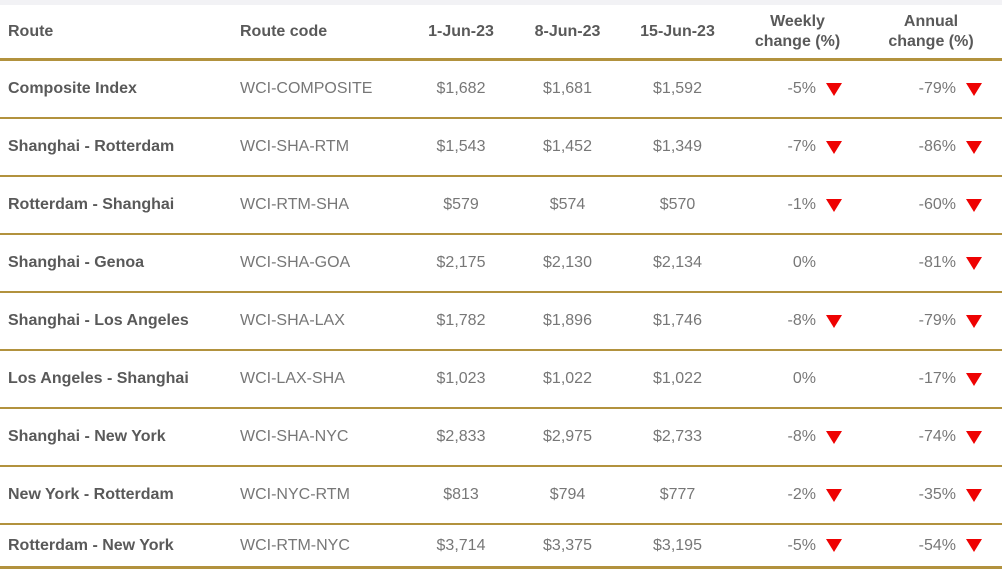 The height and width of the screenshot is (575, 1002). I want to click on annual-change-cell: -81%, so click(931, 263).